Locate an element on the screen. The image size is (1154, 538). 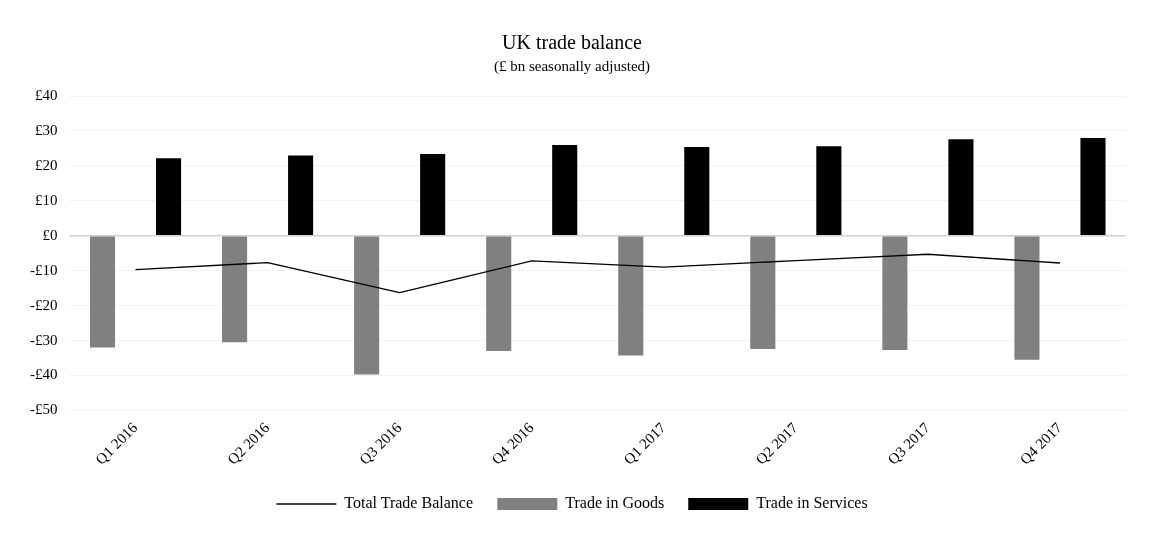
y-tick-label: -£10 is located at coordinates (44, 269).